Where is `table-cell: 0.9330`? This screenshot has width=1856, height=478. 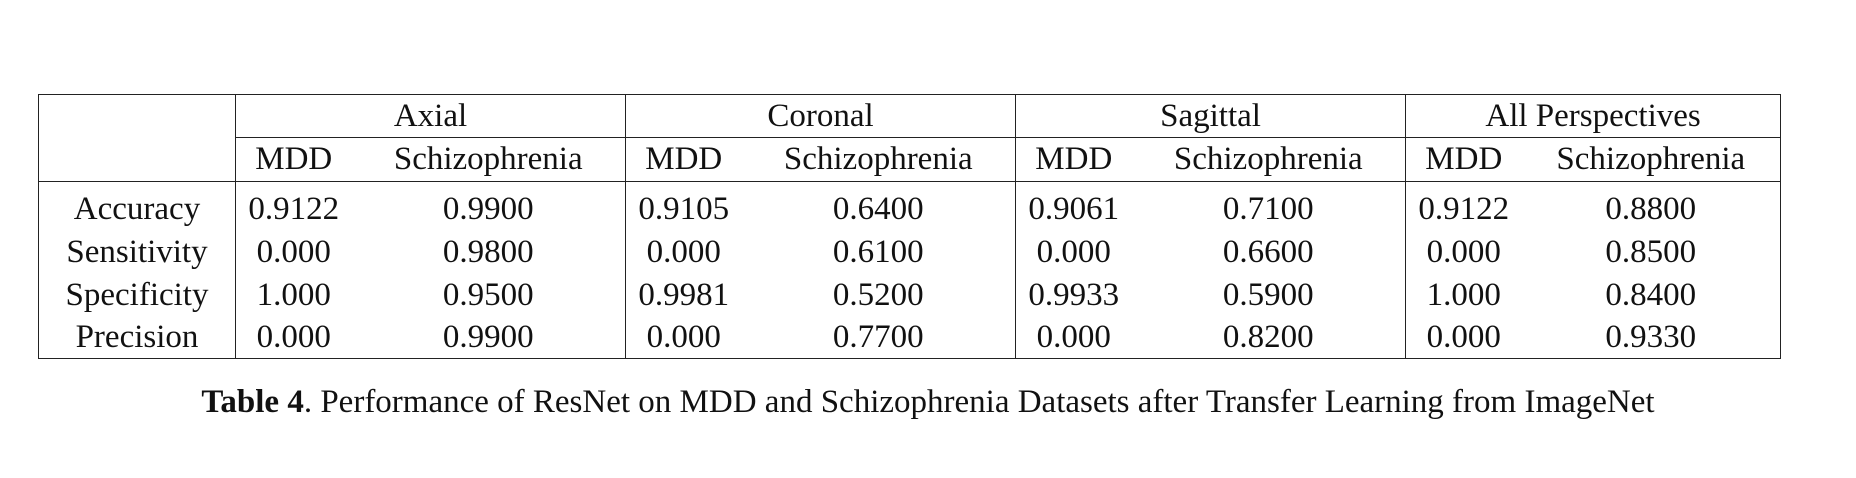
table-cell: 0.9330 is located at coordinates (1651, 338).